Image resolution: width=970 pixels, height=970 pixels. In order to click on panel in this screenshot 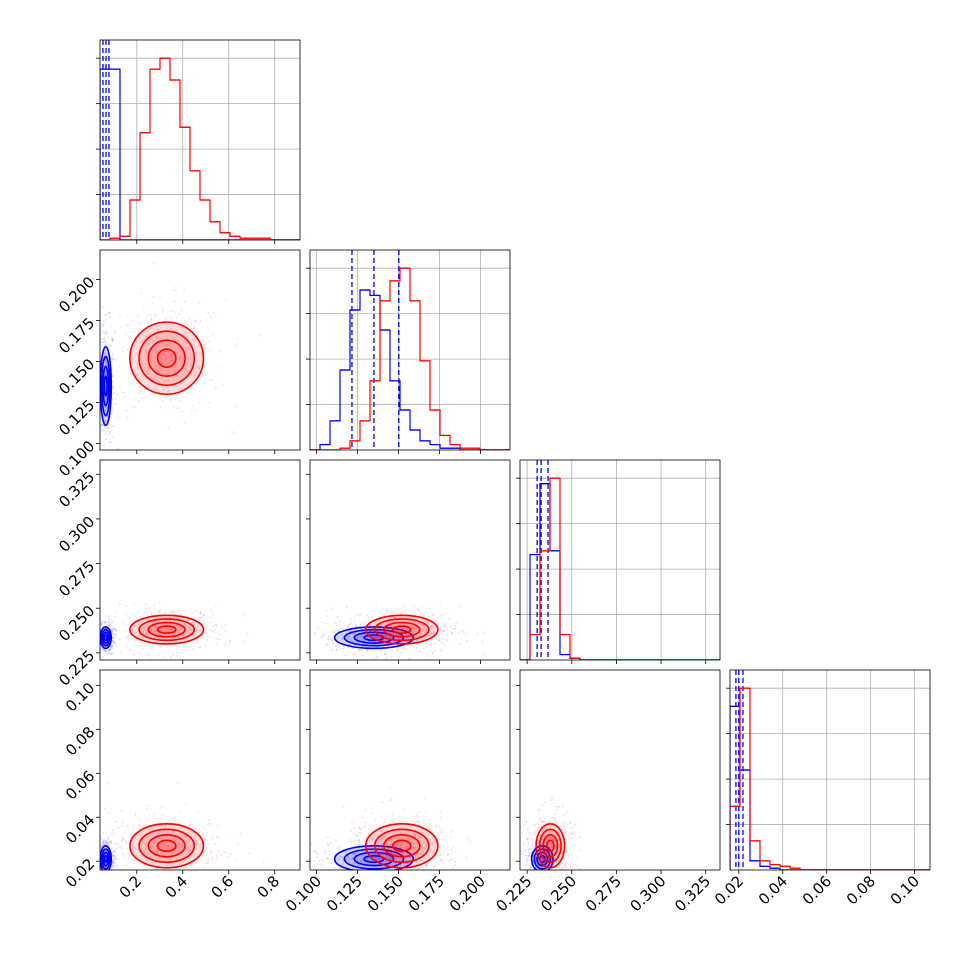, I will do `click(410, 350)`.